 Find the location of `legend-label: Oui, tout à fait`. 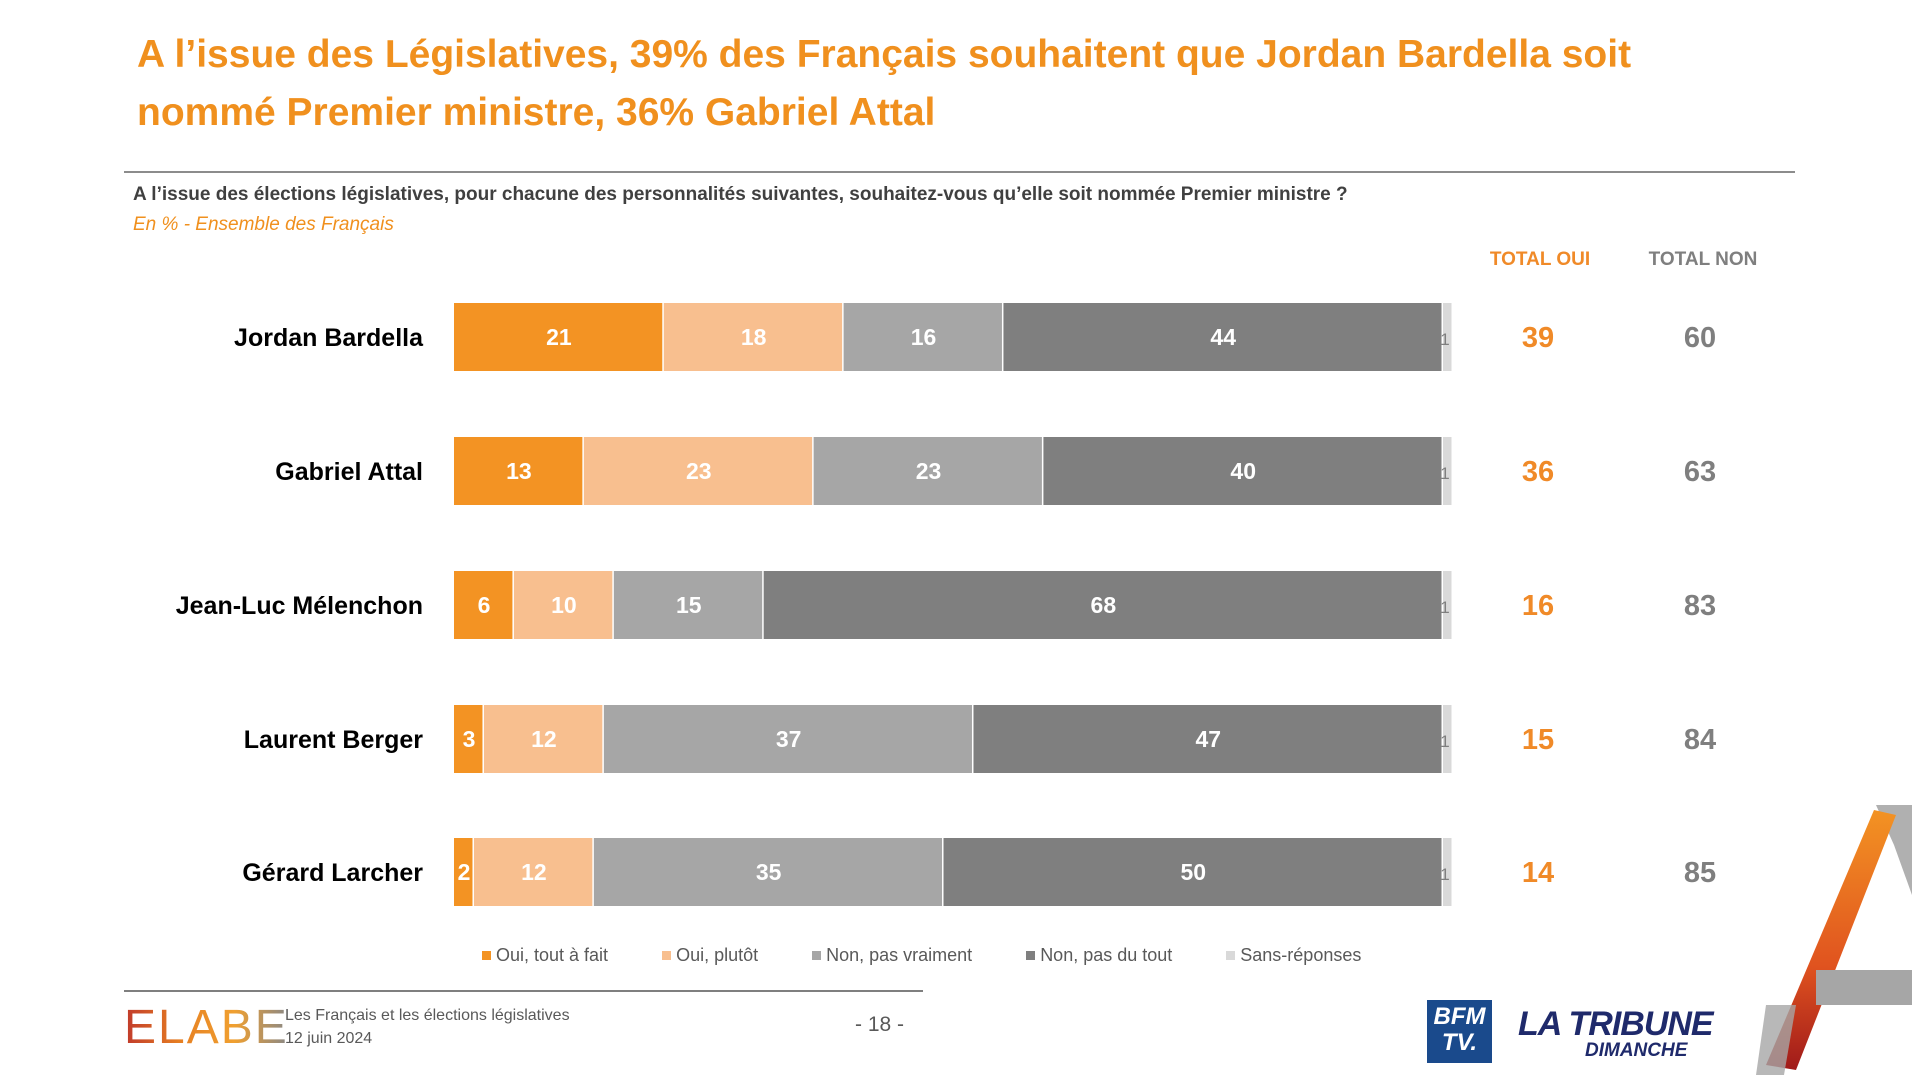

legend-label: Oui, tout à fait is located at coordinates (552, 955).